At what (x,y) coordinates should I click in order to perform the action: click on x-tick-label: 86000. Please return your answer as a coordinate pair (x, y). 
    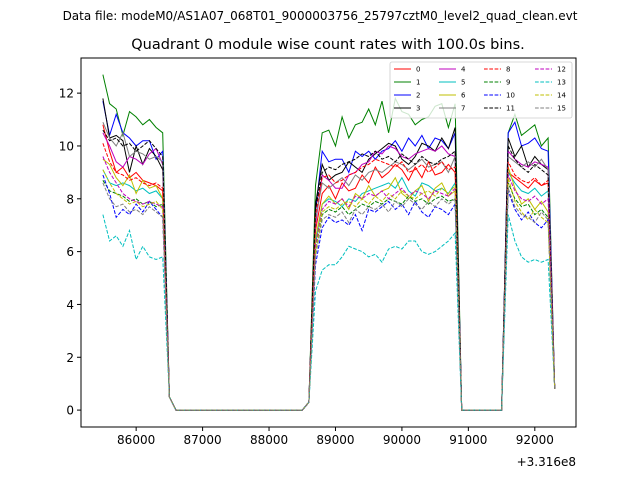
    Looking at the image, I should click on (136, 440).